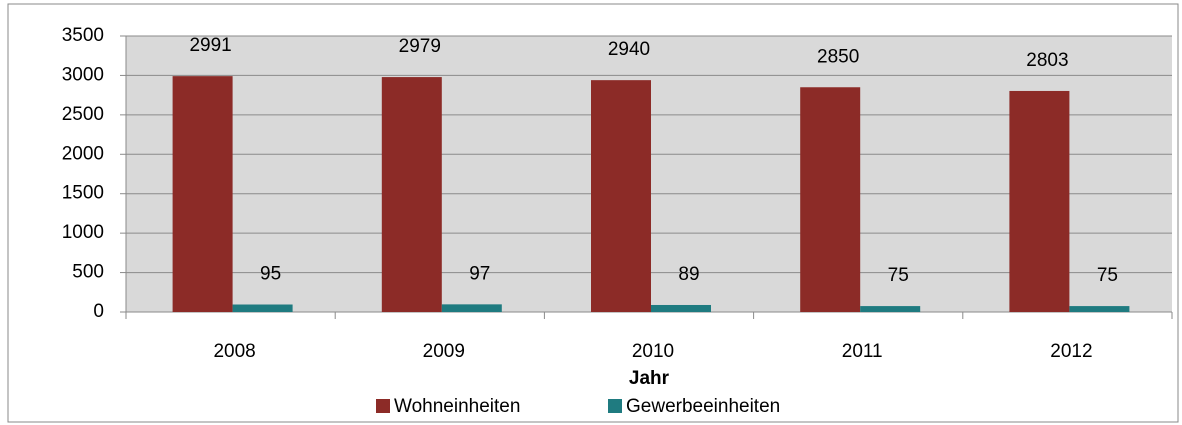  What do you see at coordinates (270, 274) in the screenshot?
I see `data-label: 95` at bounding box center [270, 274].